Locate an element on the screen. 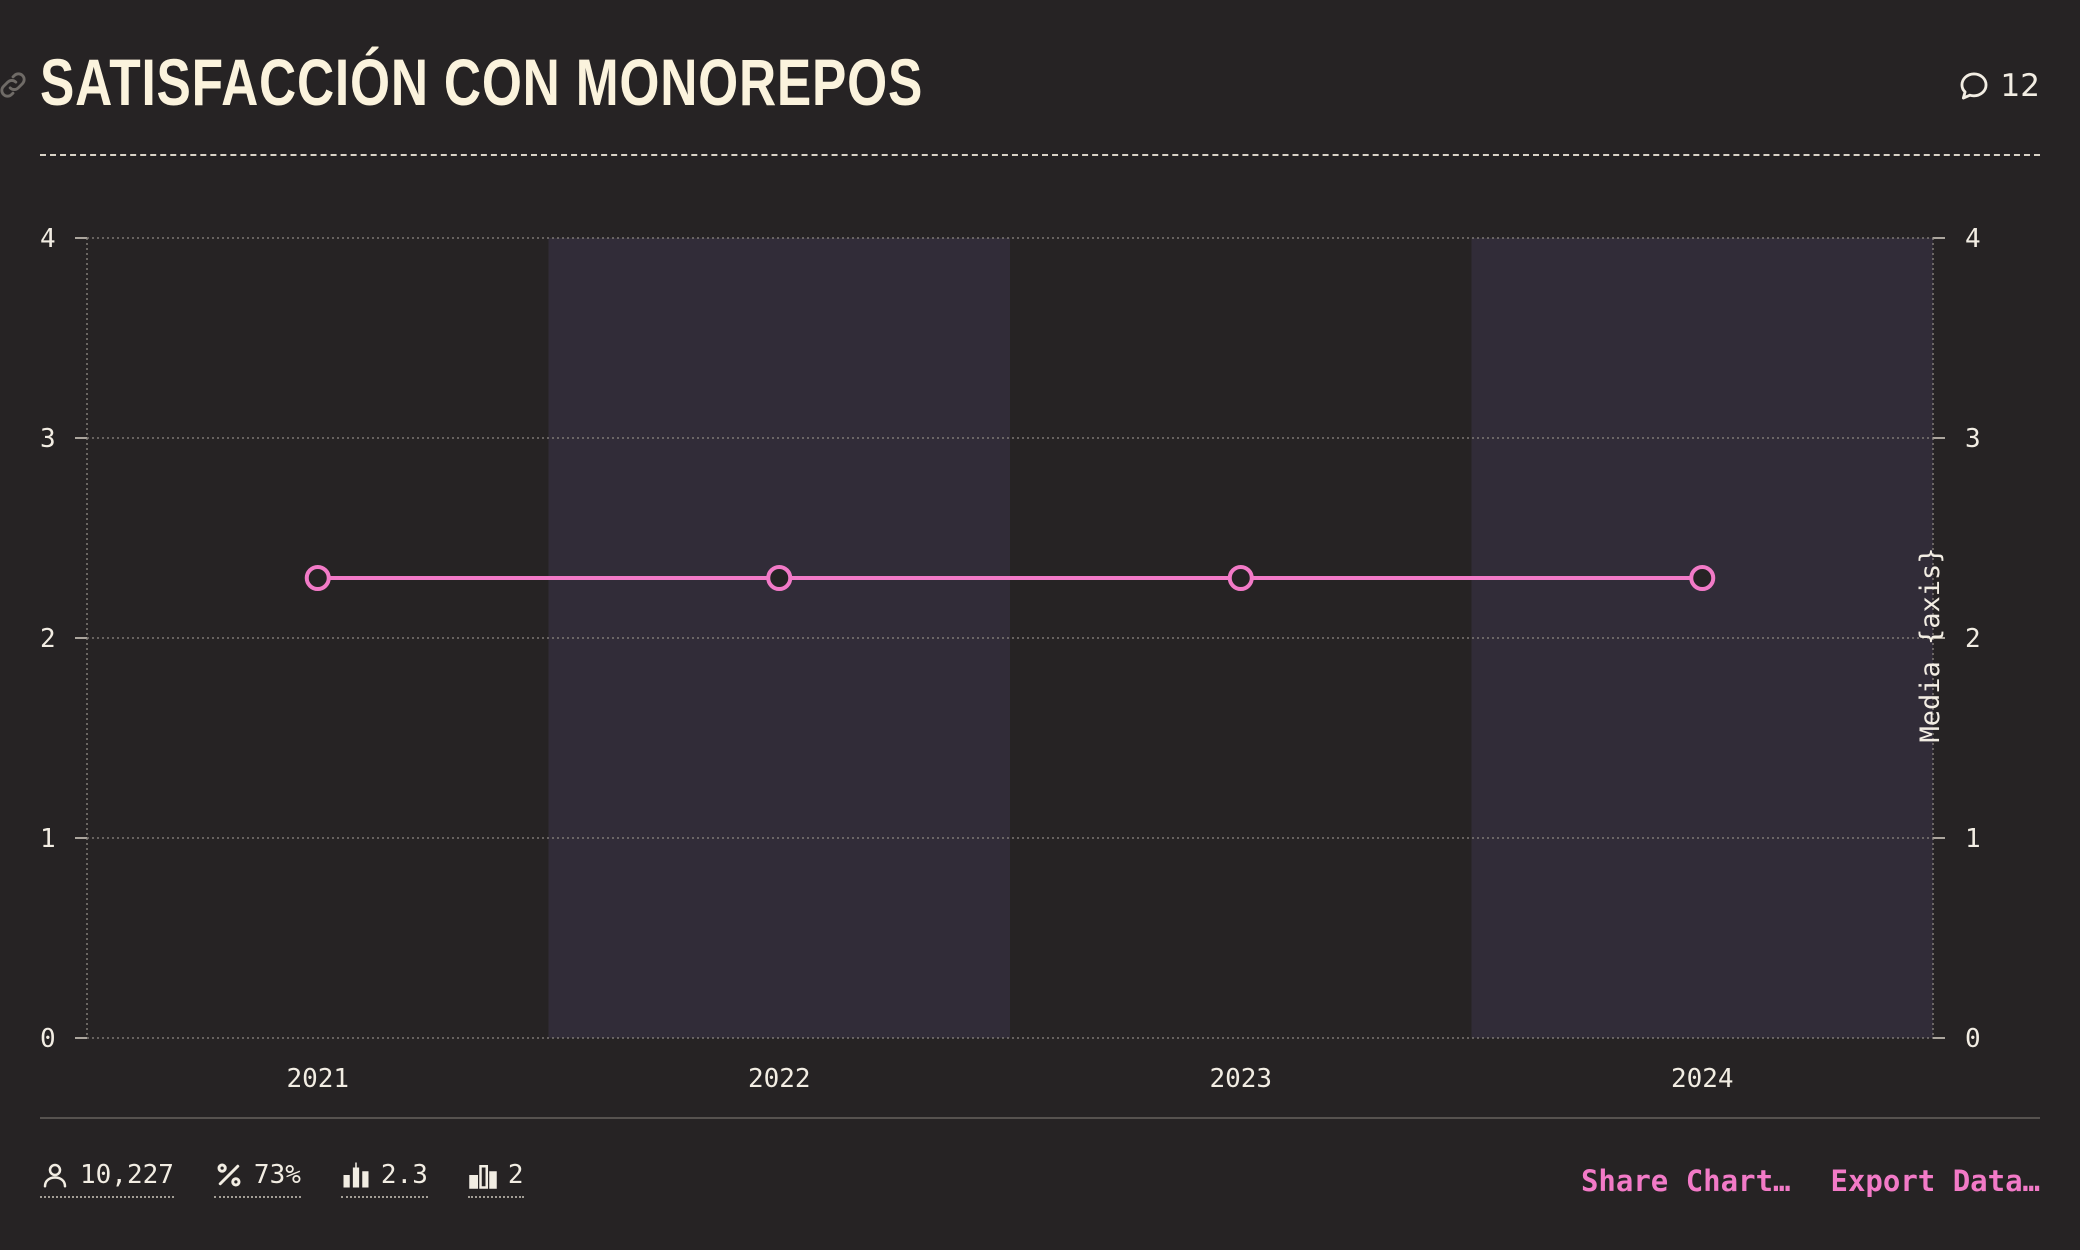 This screenshot has height=1250, width=2080. footer-stats: 10,227 73% 2.3 2 is located at coordinates (282, 1179).